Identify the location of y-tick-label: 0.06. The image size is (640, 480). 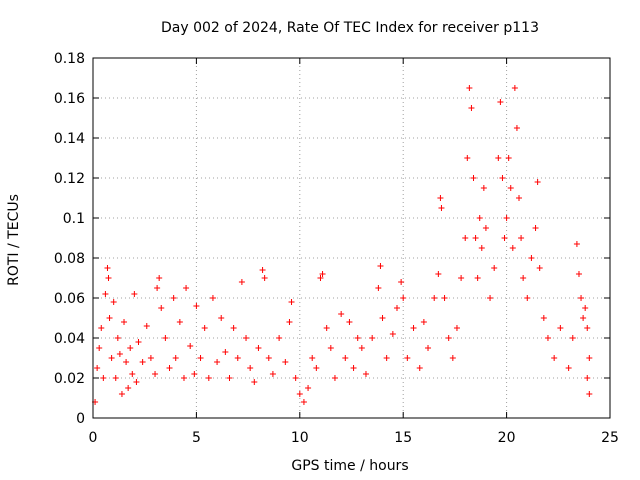
(69, 299).